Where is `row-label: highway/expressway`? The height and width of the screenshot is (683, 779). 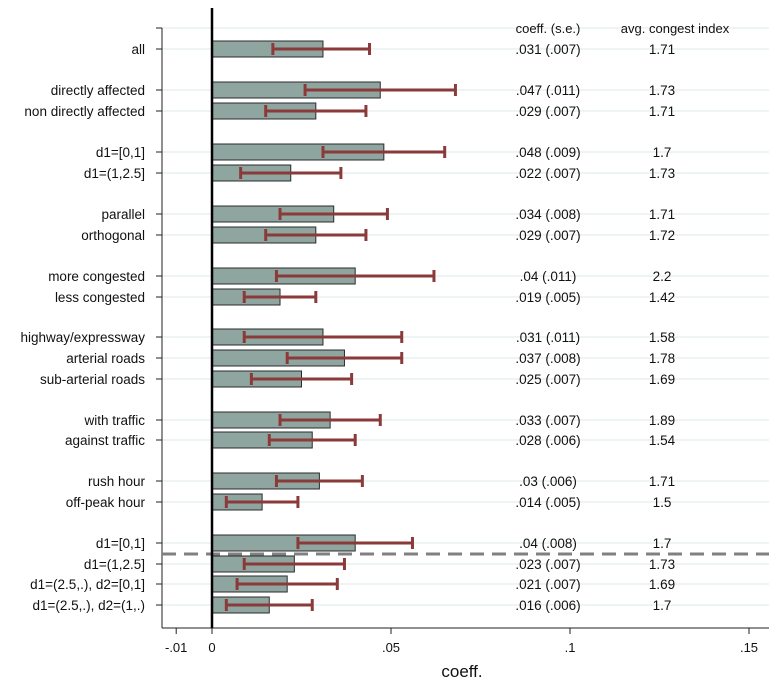 row-label: highway/expressway is located at coordinates (82, 337).